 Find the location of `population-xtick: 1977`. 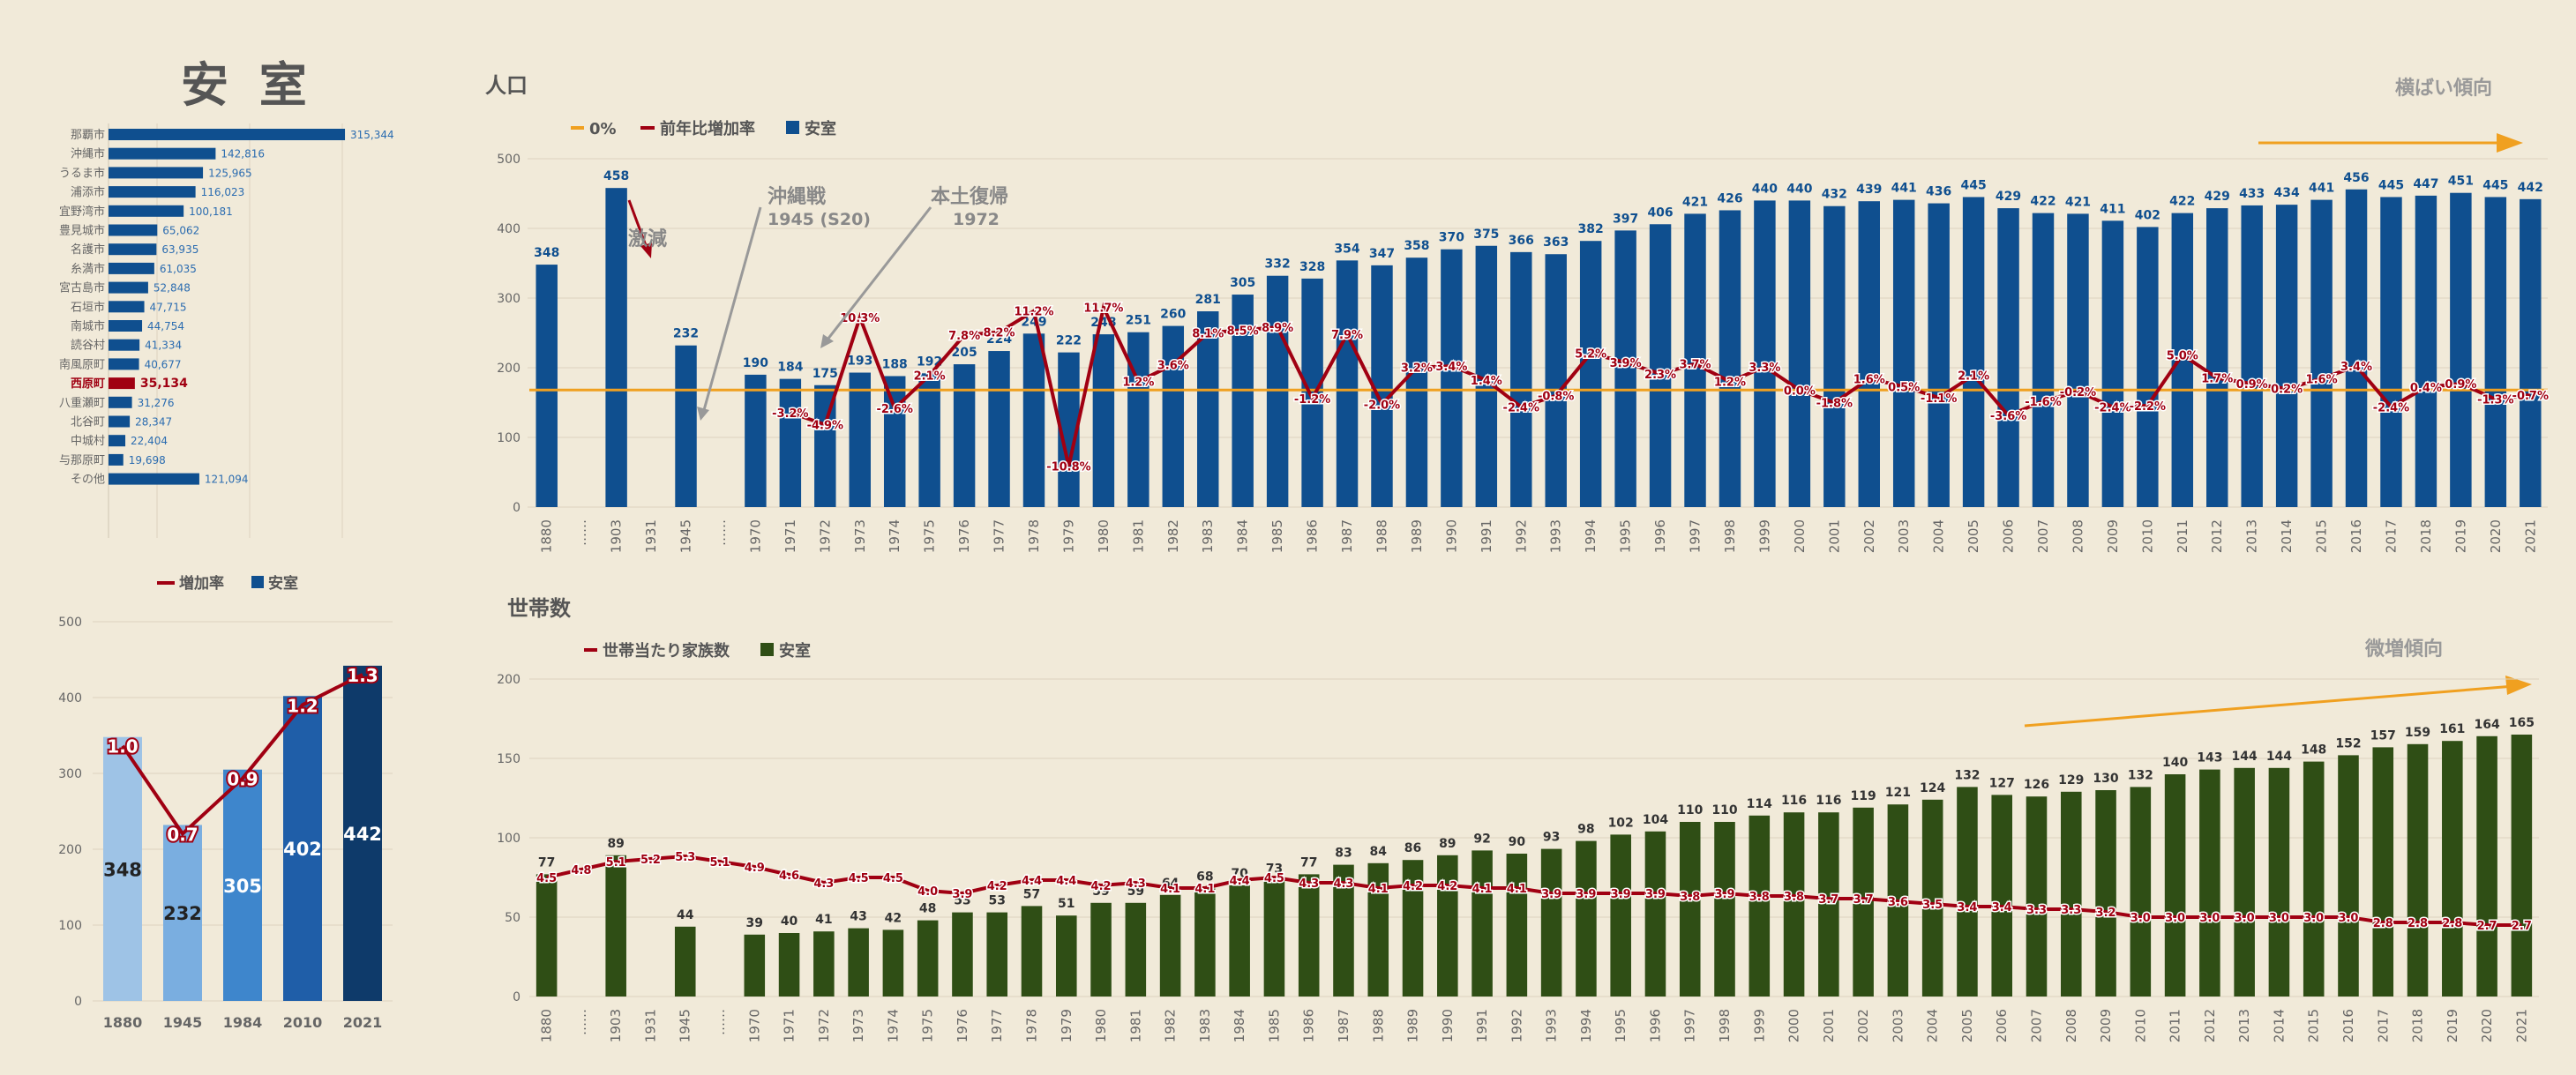

population-xtick: 1977 is located at coordinates (1000, 536).